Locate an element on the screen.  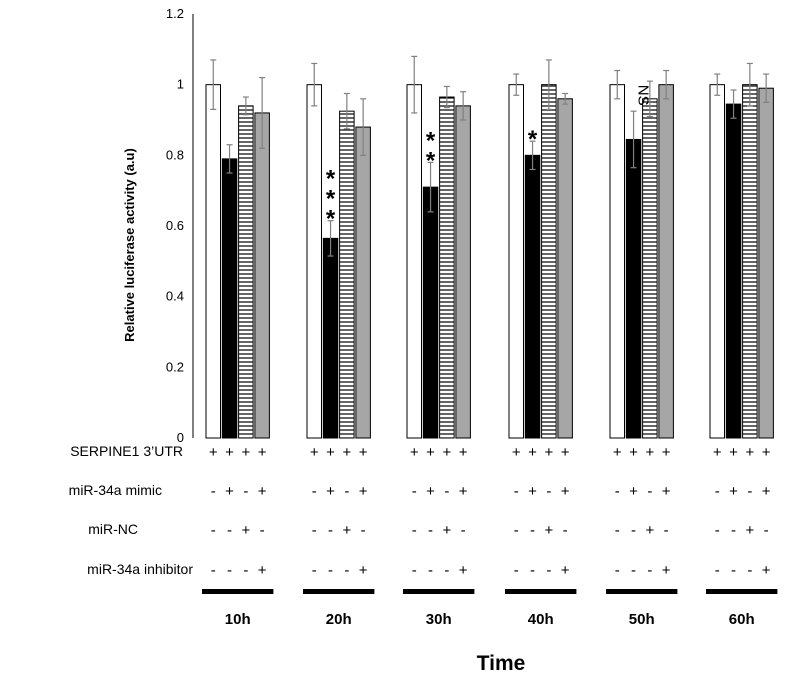
x-axis-title: Time is located at coordinates (501, 663).